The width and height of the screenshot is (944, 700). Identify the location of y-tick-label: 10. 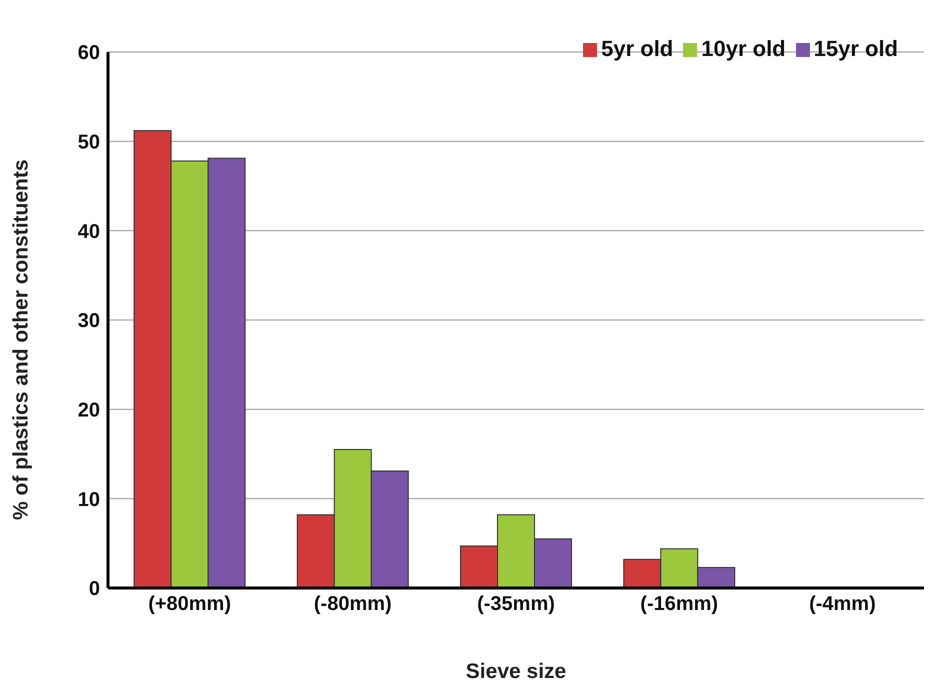
(89, 499).